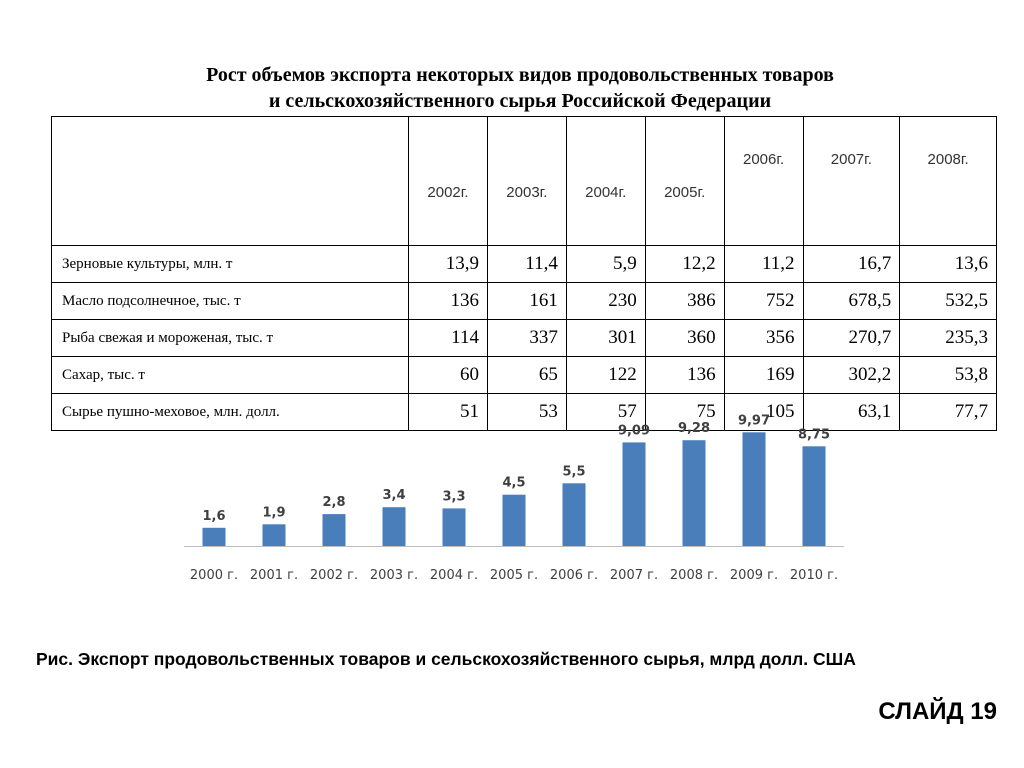 The height and width of the screenshot is (768, 1024). What do you see at coordinates (763, 412) in the screenshot?
I see `table-cell: 105` at bounding box center [763, 412].